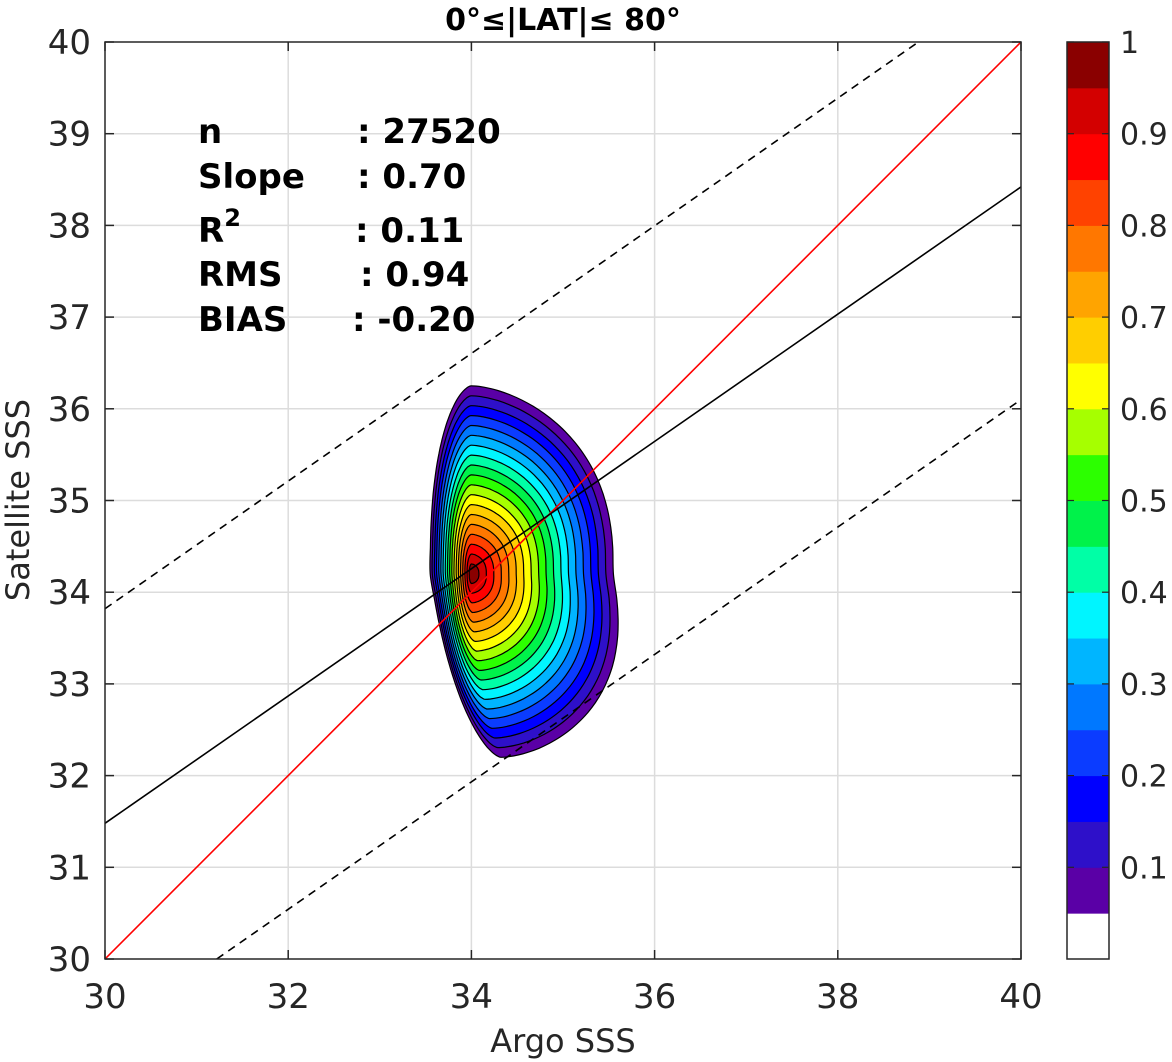 The height and width of the screenshot is (1062, 1172). What do you see at coordinates (411, 177) in the screenshot?
I see `stat-value: : 0.70` at bounding box center [411, 177].